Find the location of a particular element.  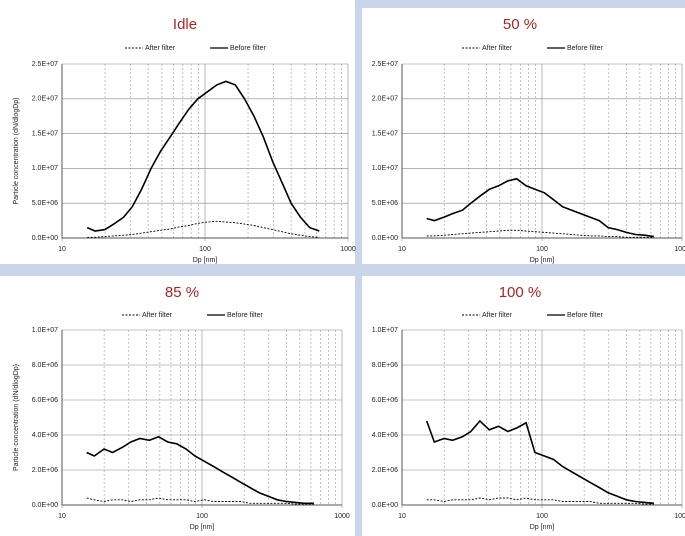

chart-title: Idle is located at coordinates (185, 24).